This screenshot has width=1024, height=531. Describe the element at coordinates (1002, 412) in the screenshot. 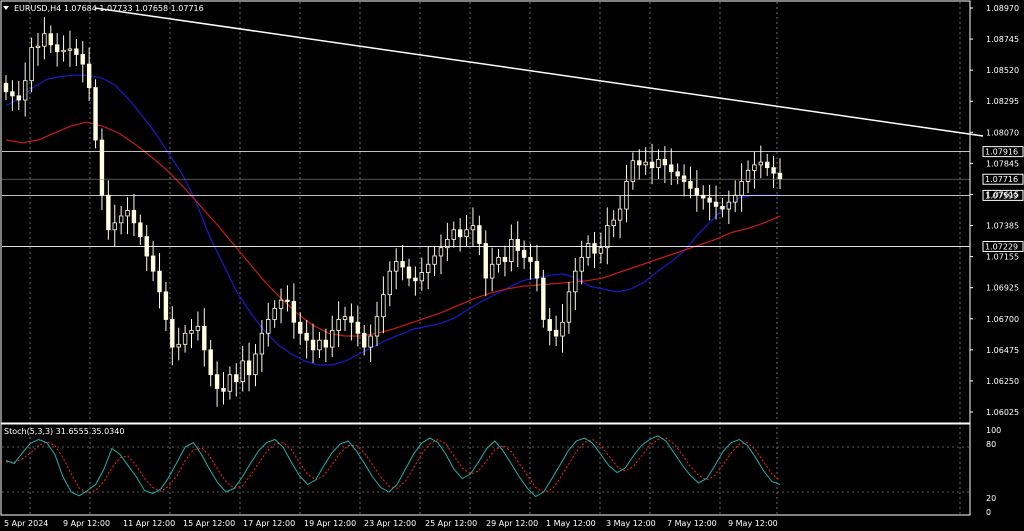

I see `price-tick-label: 1.06025` at that location.